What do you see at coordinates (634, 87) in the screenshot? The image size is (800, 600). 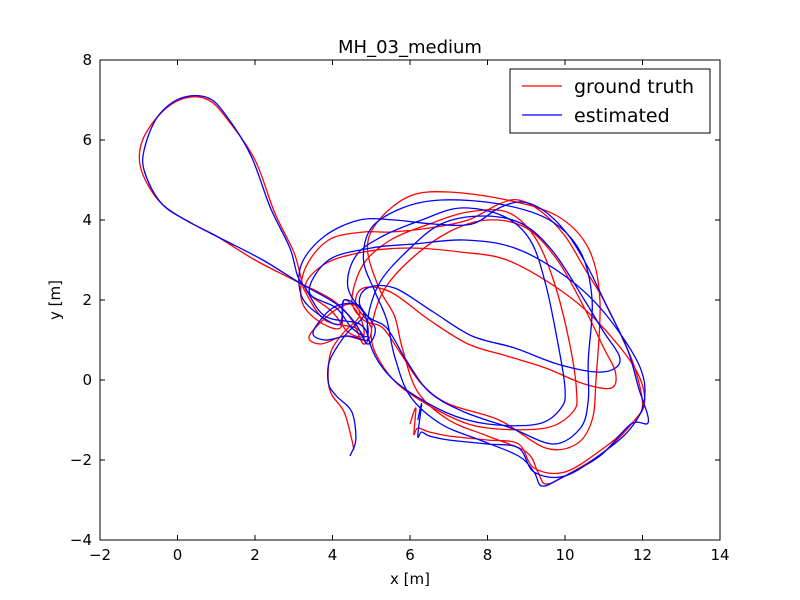 I see `legend-label-ground-truth: ground truth` at bounding box center [634, 87].